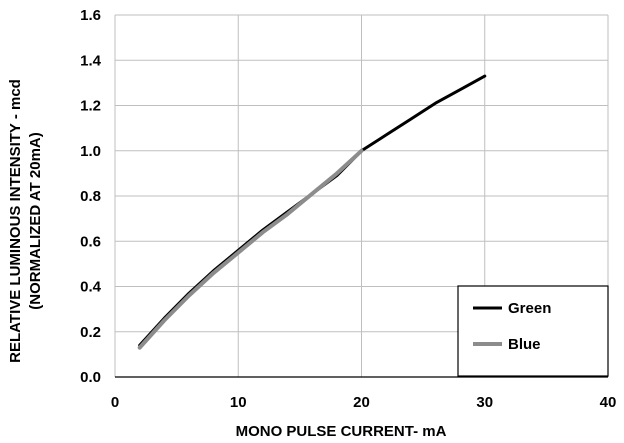 This screenshot has height=443, width=624. What do you see at coordinates (524, 344) in the screenshot?
I see `legend-label-blue: Blue` at bounding box center [524, 344].